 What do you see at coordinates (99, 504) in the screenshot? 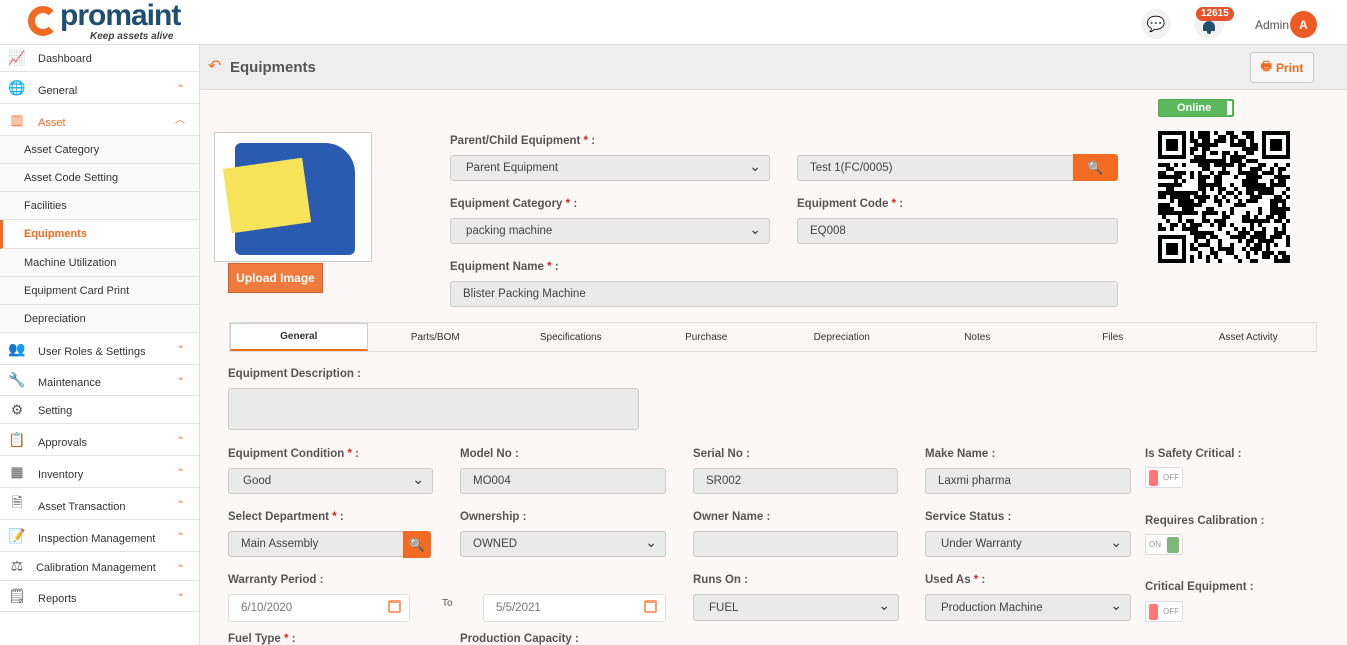
I see `sidebar-item-asset-transaction: 🗎 Asset Transaction ⌄` at bounding box center [99, 504].